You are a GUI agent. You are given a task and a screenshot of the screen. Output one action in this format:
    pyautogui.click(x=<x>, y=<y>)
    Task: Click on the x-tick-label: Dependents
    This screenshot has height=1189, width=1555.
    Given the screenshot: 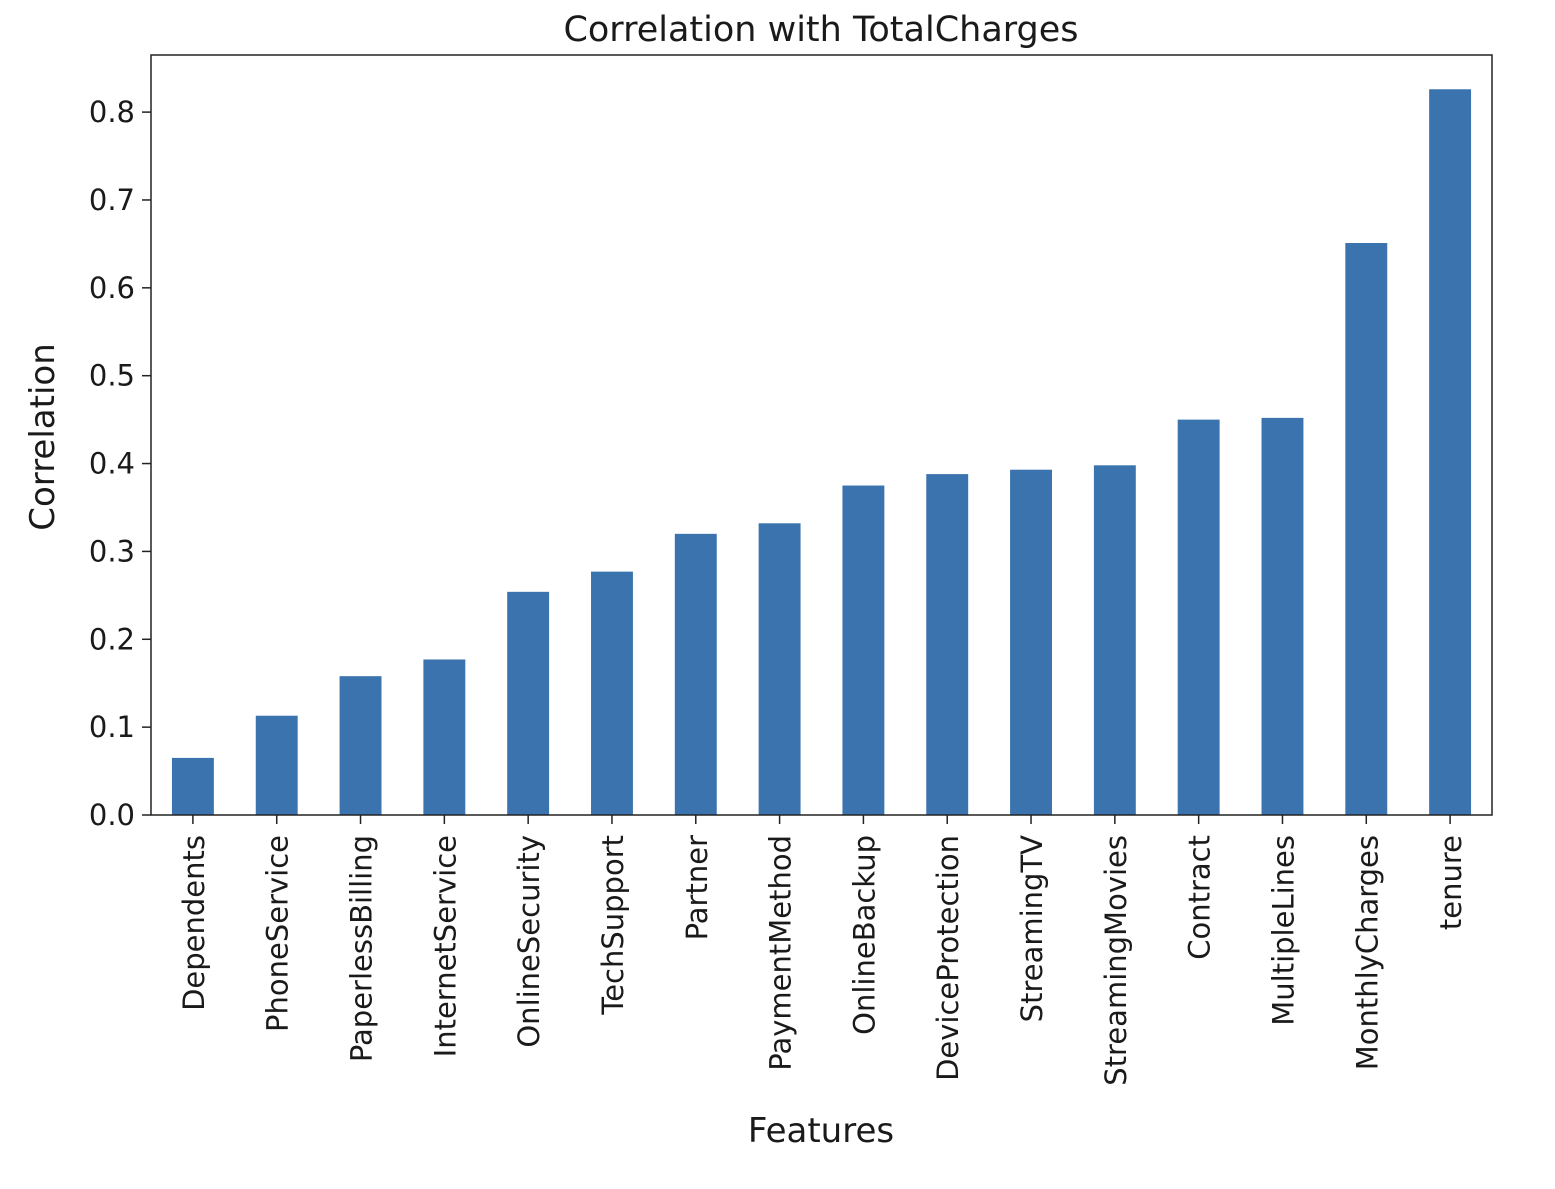 What is the action you would take?
    pyautogui.click(x=194, y=923)
    